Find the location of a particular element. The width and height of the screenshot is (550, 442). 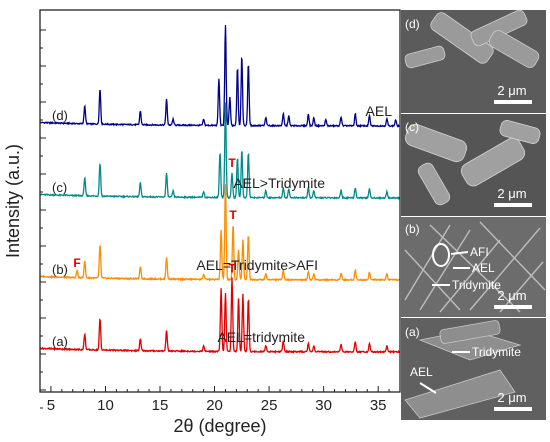

sem-panel-b: (b) AFI AEL Tridymite 2 μm is located at coordinates (473, 267).